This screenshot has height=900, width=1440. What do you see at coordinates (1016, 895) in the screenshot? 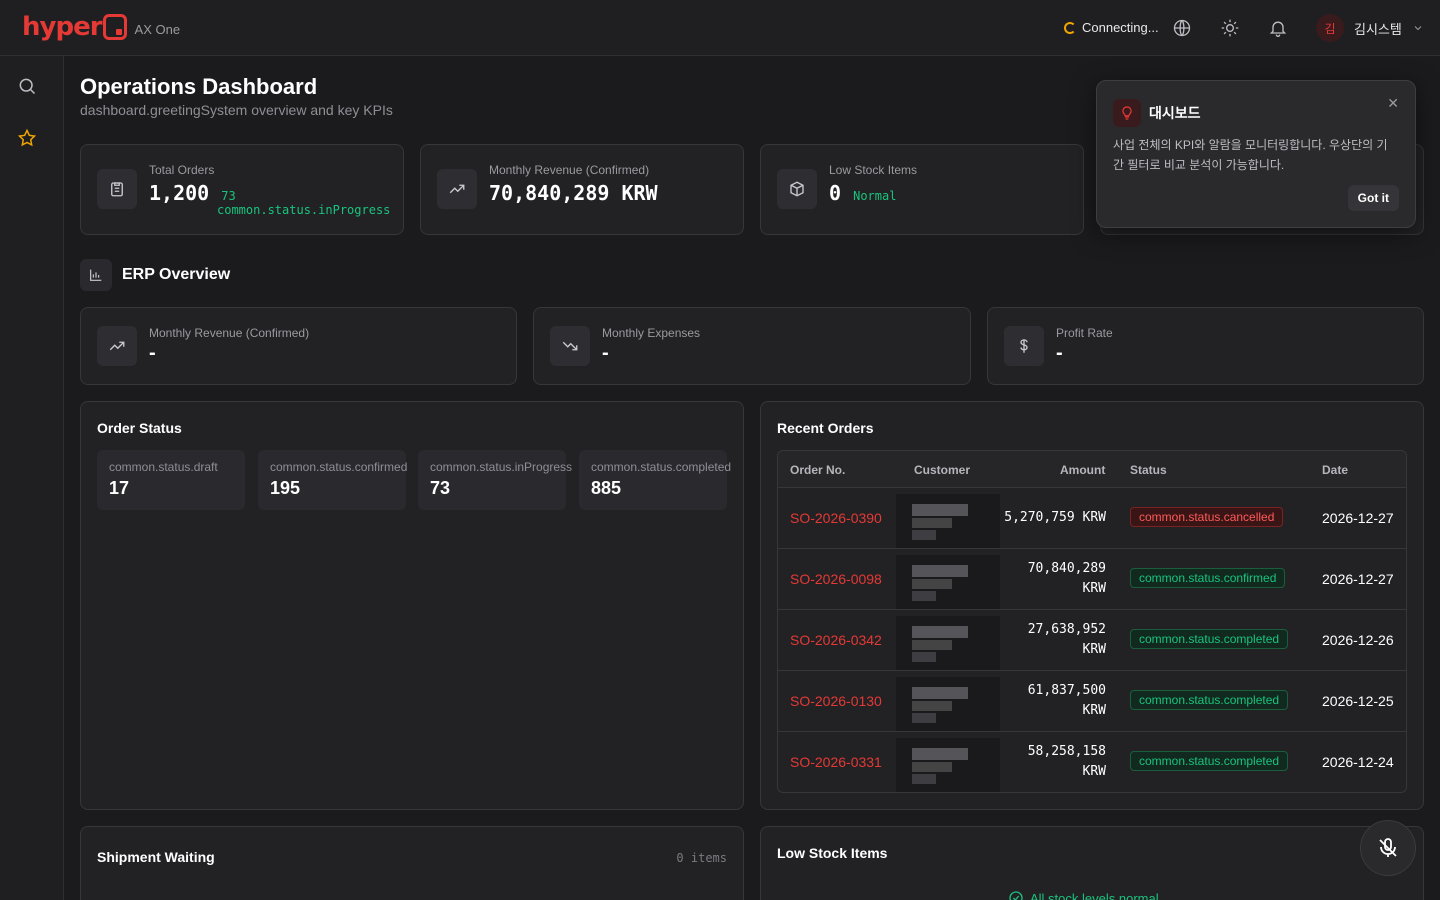
I see `check-circle-icon` at bounding box center [1016, 895].